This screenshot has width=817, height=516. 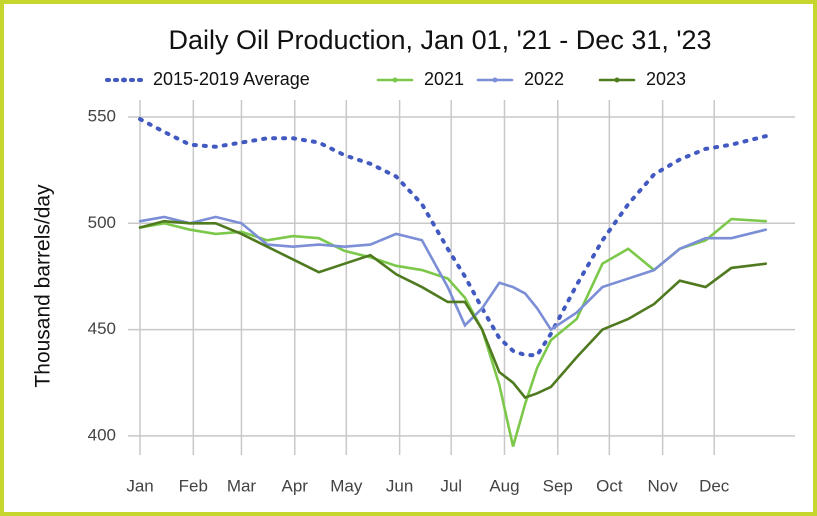 I want to click on x-tick-label: Oct, so click(x=609, y=485).